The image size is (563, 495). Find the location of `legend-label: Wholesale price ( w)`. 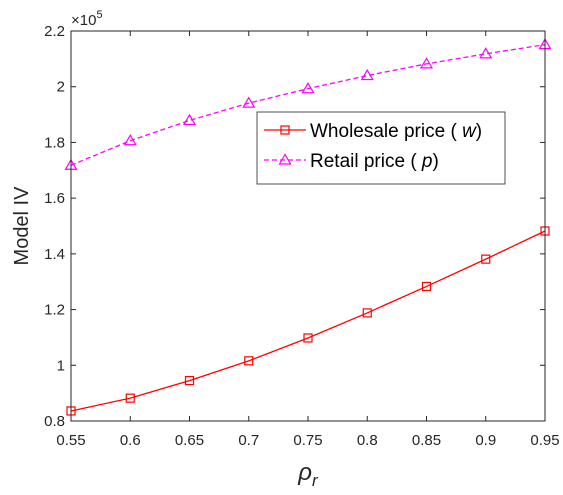

legend-label: Wholesale price ( w) is located at coordinates (396, 131).